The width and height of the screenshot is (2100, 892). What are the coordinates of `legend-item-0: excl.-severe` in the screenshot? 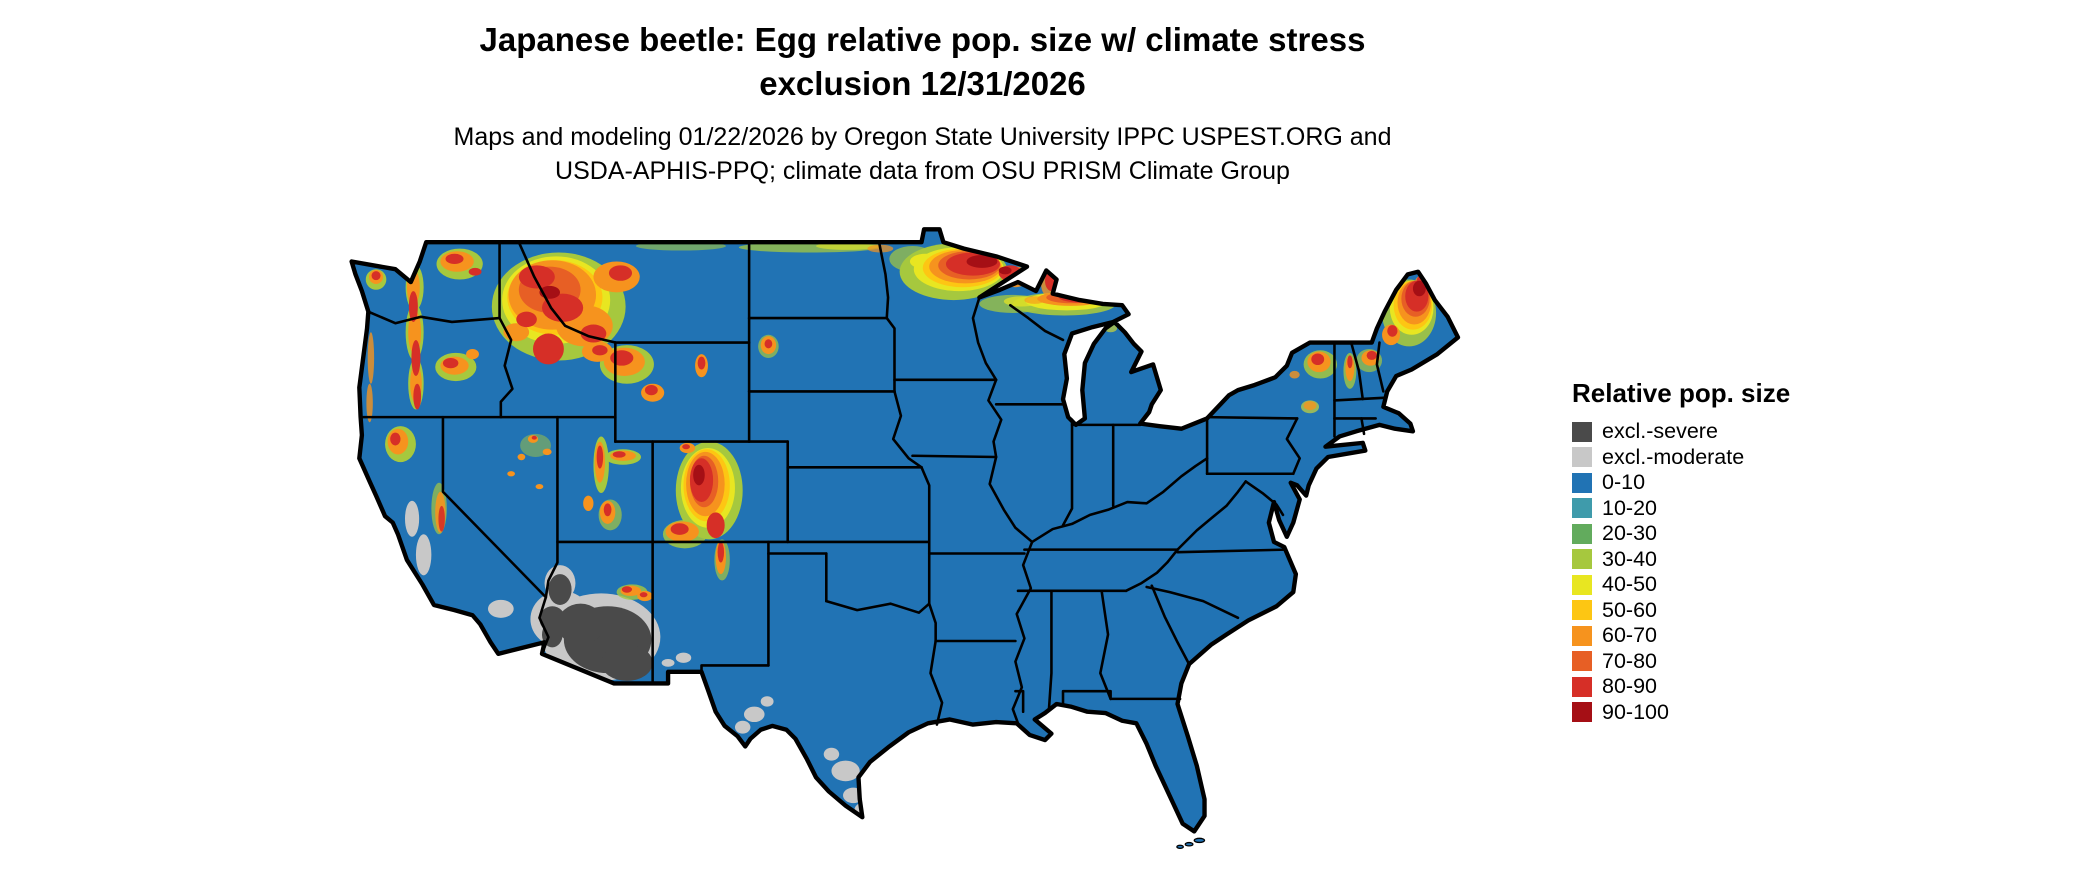 It's located at (1681, 432).